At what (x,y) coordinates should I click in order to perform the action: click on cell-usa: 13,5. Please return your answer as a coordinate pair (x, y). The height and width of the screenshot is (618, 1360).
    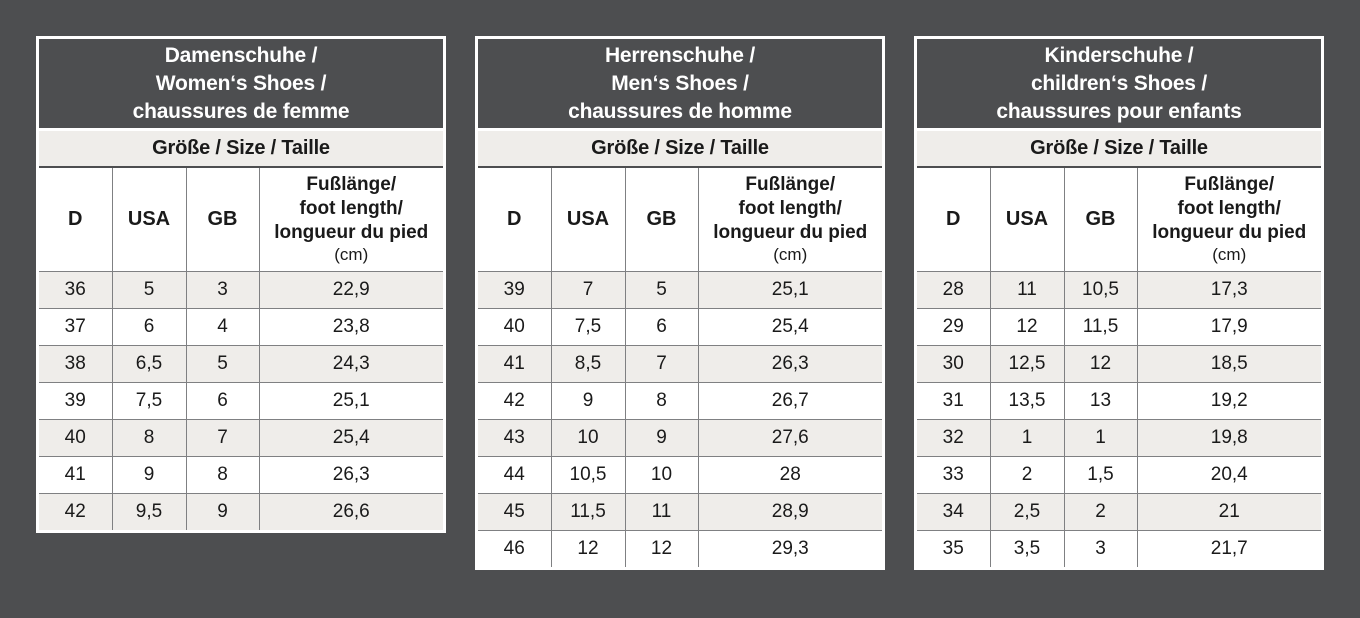
    Looking at the image, I should click on (1027, 401).